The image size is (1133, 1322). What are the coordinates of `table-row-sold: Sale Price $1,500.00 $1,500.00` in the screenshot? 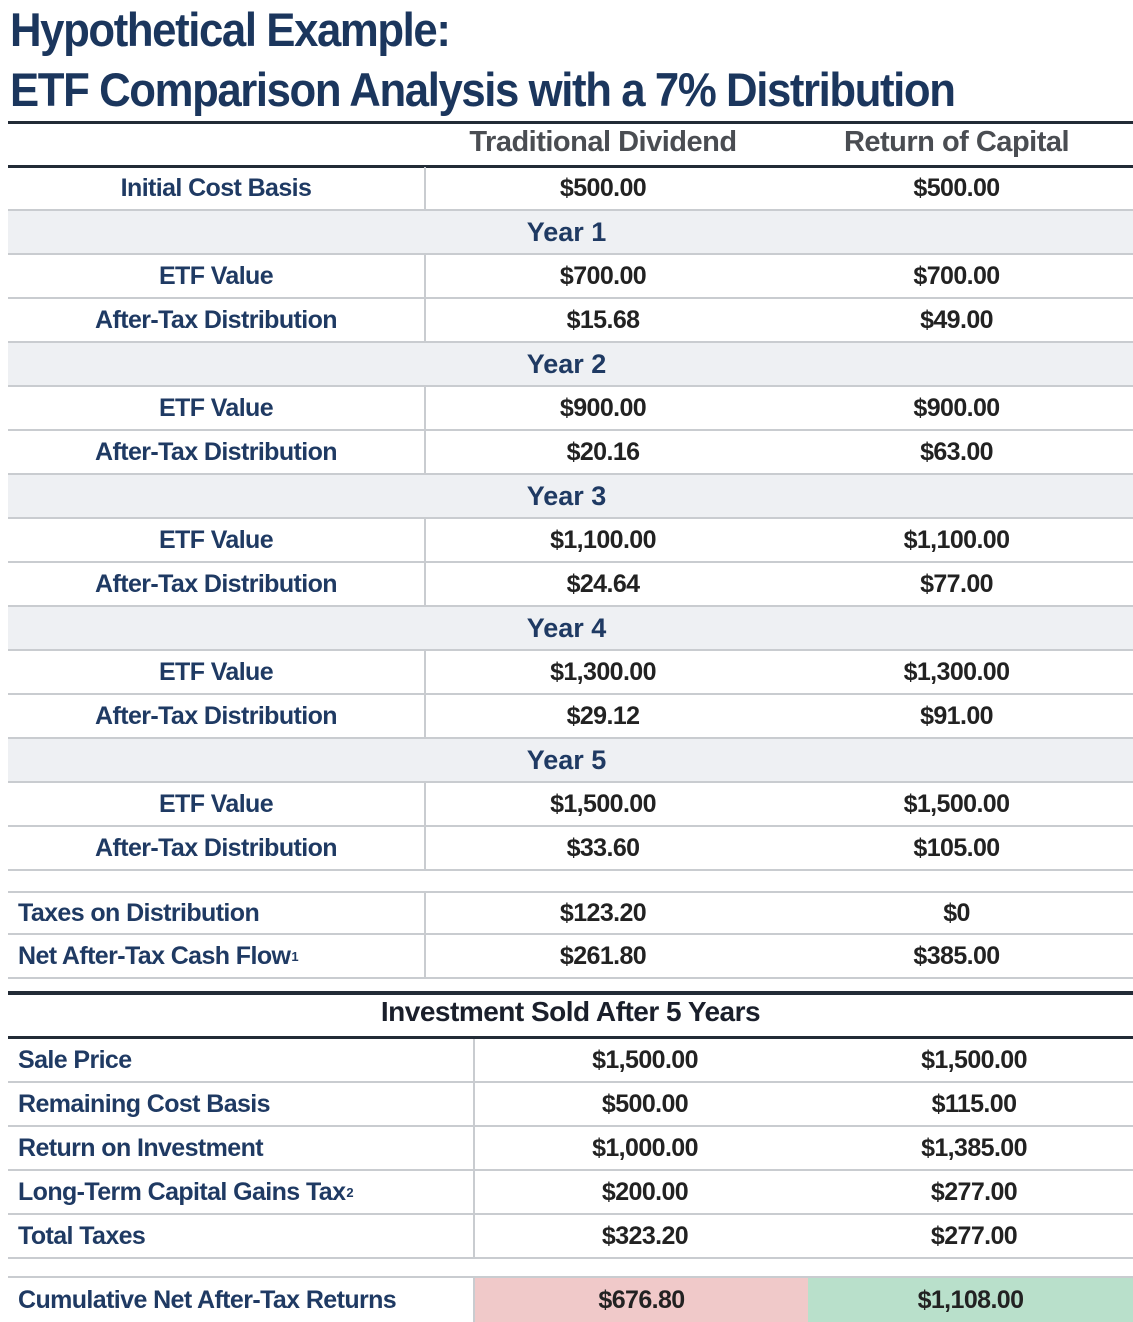 It's located at (570, 1061).